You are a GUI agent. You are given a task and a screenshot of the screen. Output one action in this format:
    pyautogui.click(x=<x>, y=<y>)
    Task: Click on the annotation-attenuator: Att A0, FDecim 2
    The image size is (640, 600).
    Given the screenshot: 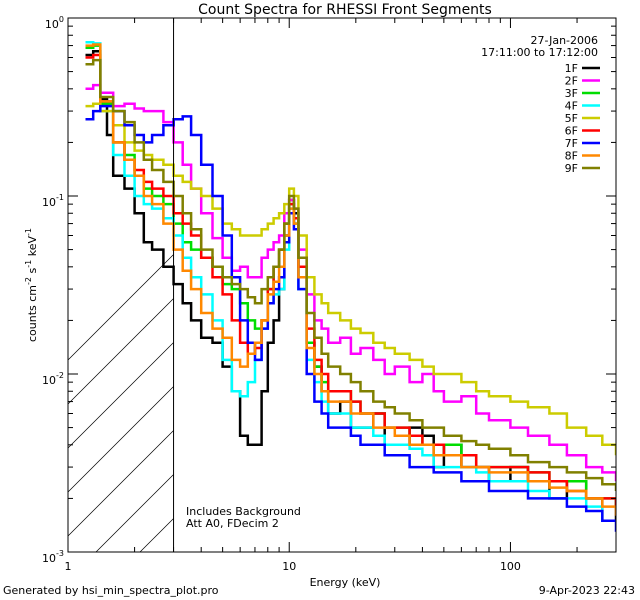 What is the action you would take?
    pyautogui.click(x=232, y=523)
    